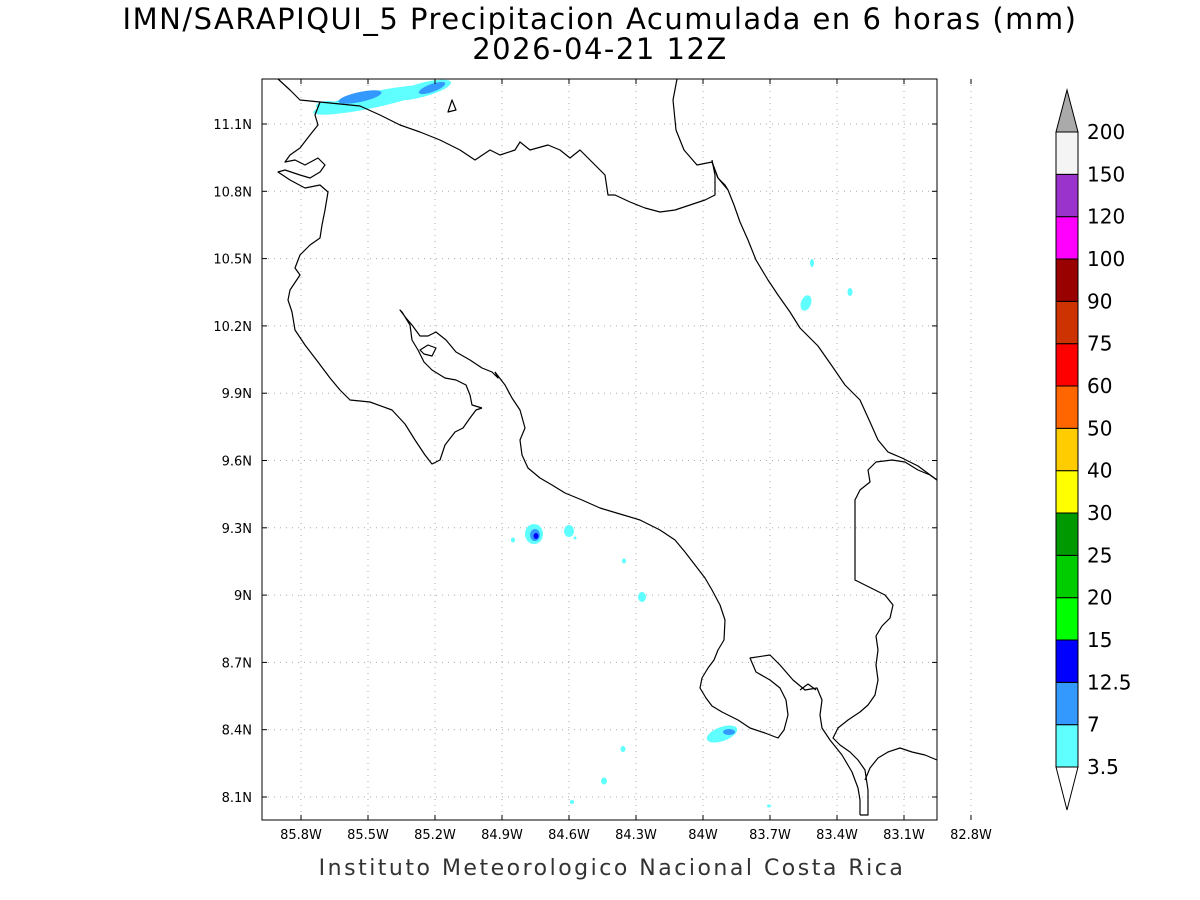 The width and height of the screenshot is (1200, 900). I want to click on colorbar-level-label: 100, so click(1106, 259).